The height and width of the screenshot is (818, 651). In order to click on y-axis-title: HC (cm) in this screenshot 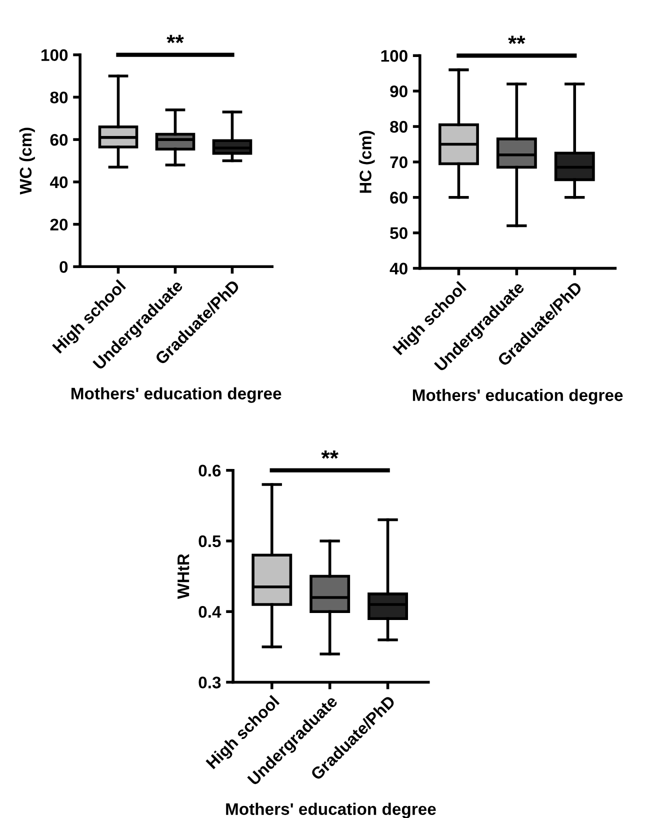, I will do `click(367, 161)`.